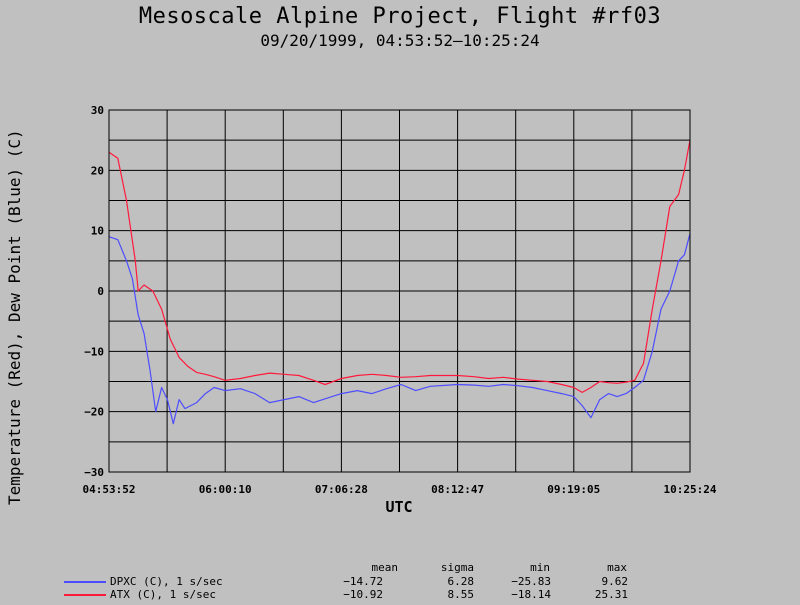 This screenshot has width=800, height=605. Describe the element at coordinates (97, 170) in the screenshot. I see `y-tick-label: 20` at that location.